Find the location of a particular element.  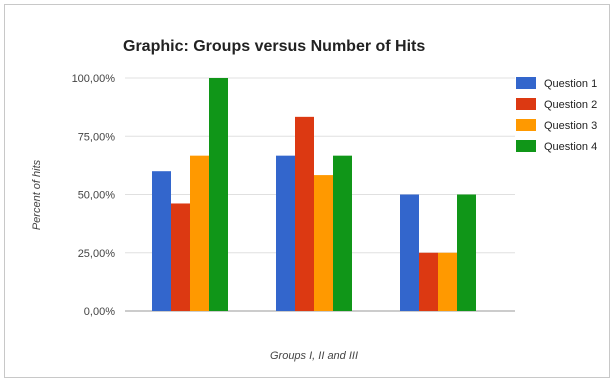

legend-label: Question 2 is located at coordinates (570, 105).